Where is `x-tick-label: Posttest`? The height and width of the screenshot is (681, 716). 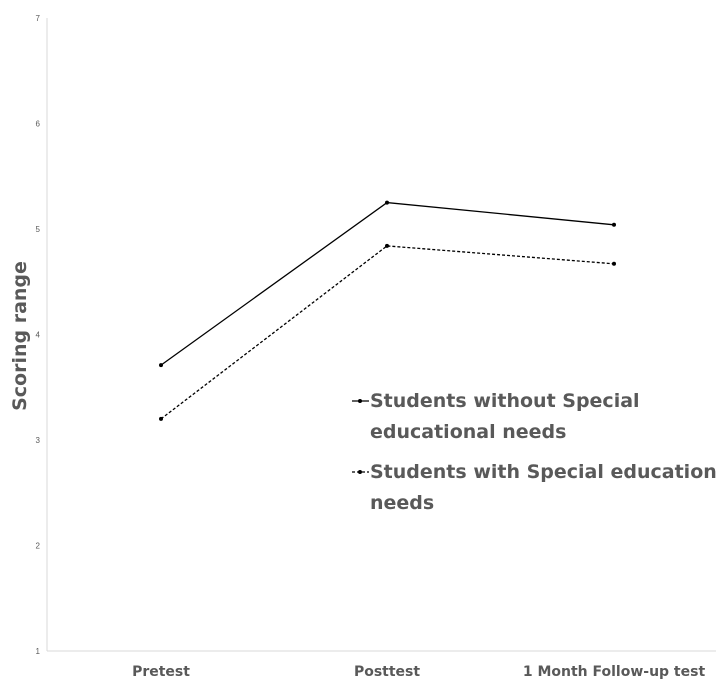
x-tick-label: Posttest is located at coordinates (387, 672).